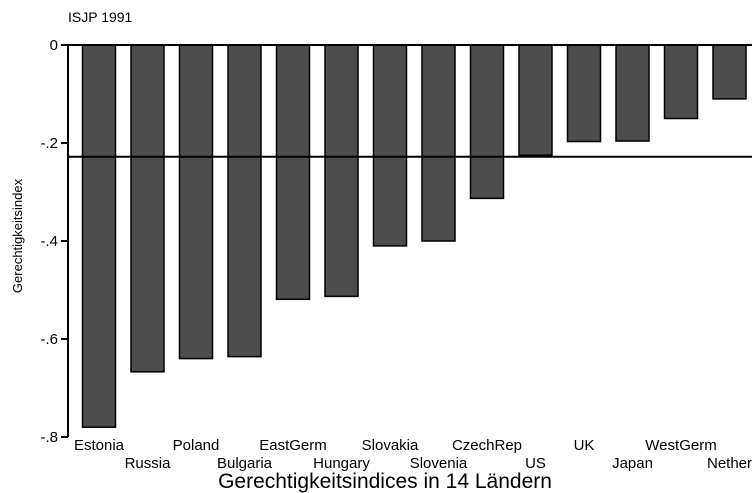  I want to click on bar-nether, so click(729, 72).